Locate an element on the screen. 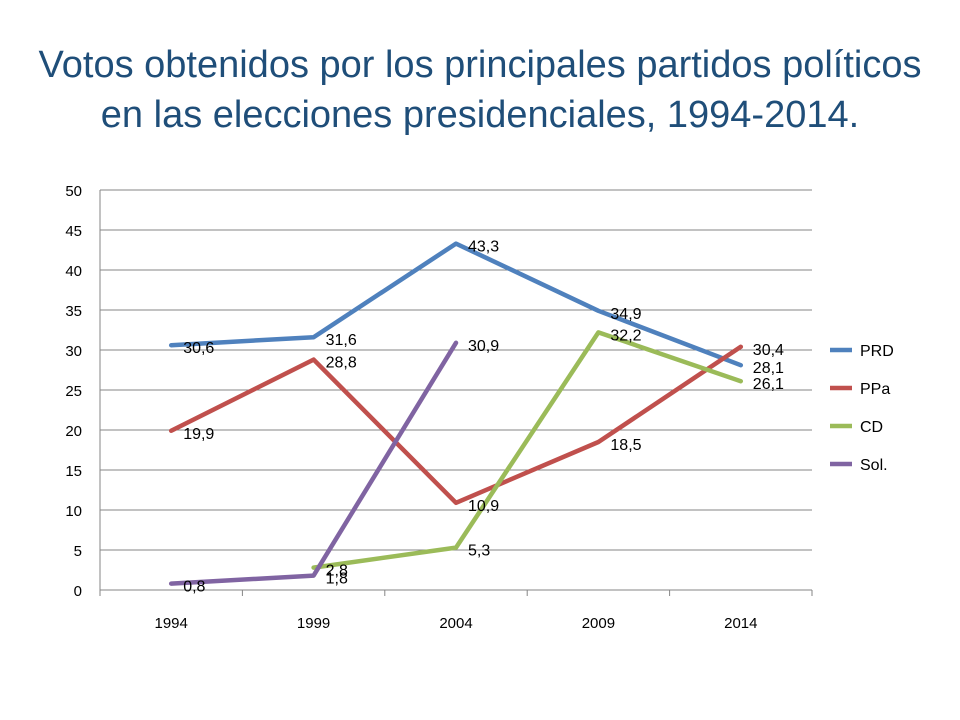 The height and width of the screenshot is (720, 960). data-label: 19,9 is located at coordinates (198, 434).